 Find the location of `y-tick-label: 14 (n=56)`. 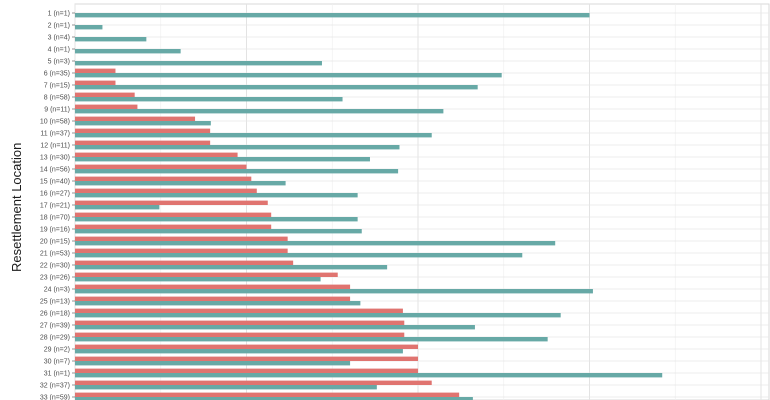

y-tick-label: 14 (n=56) is located at coordinates (55, 169).